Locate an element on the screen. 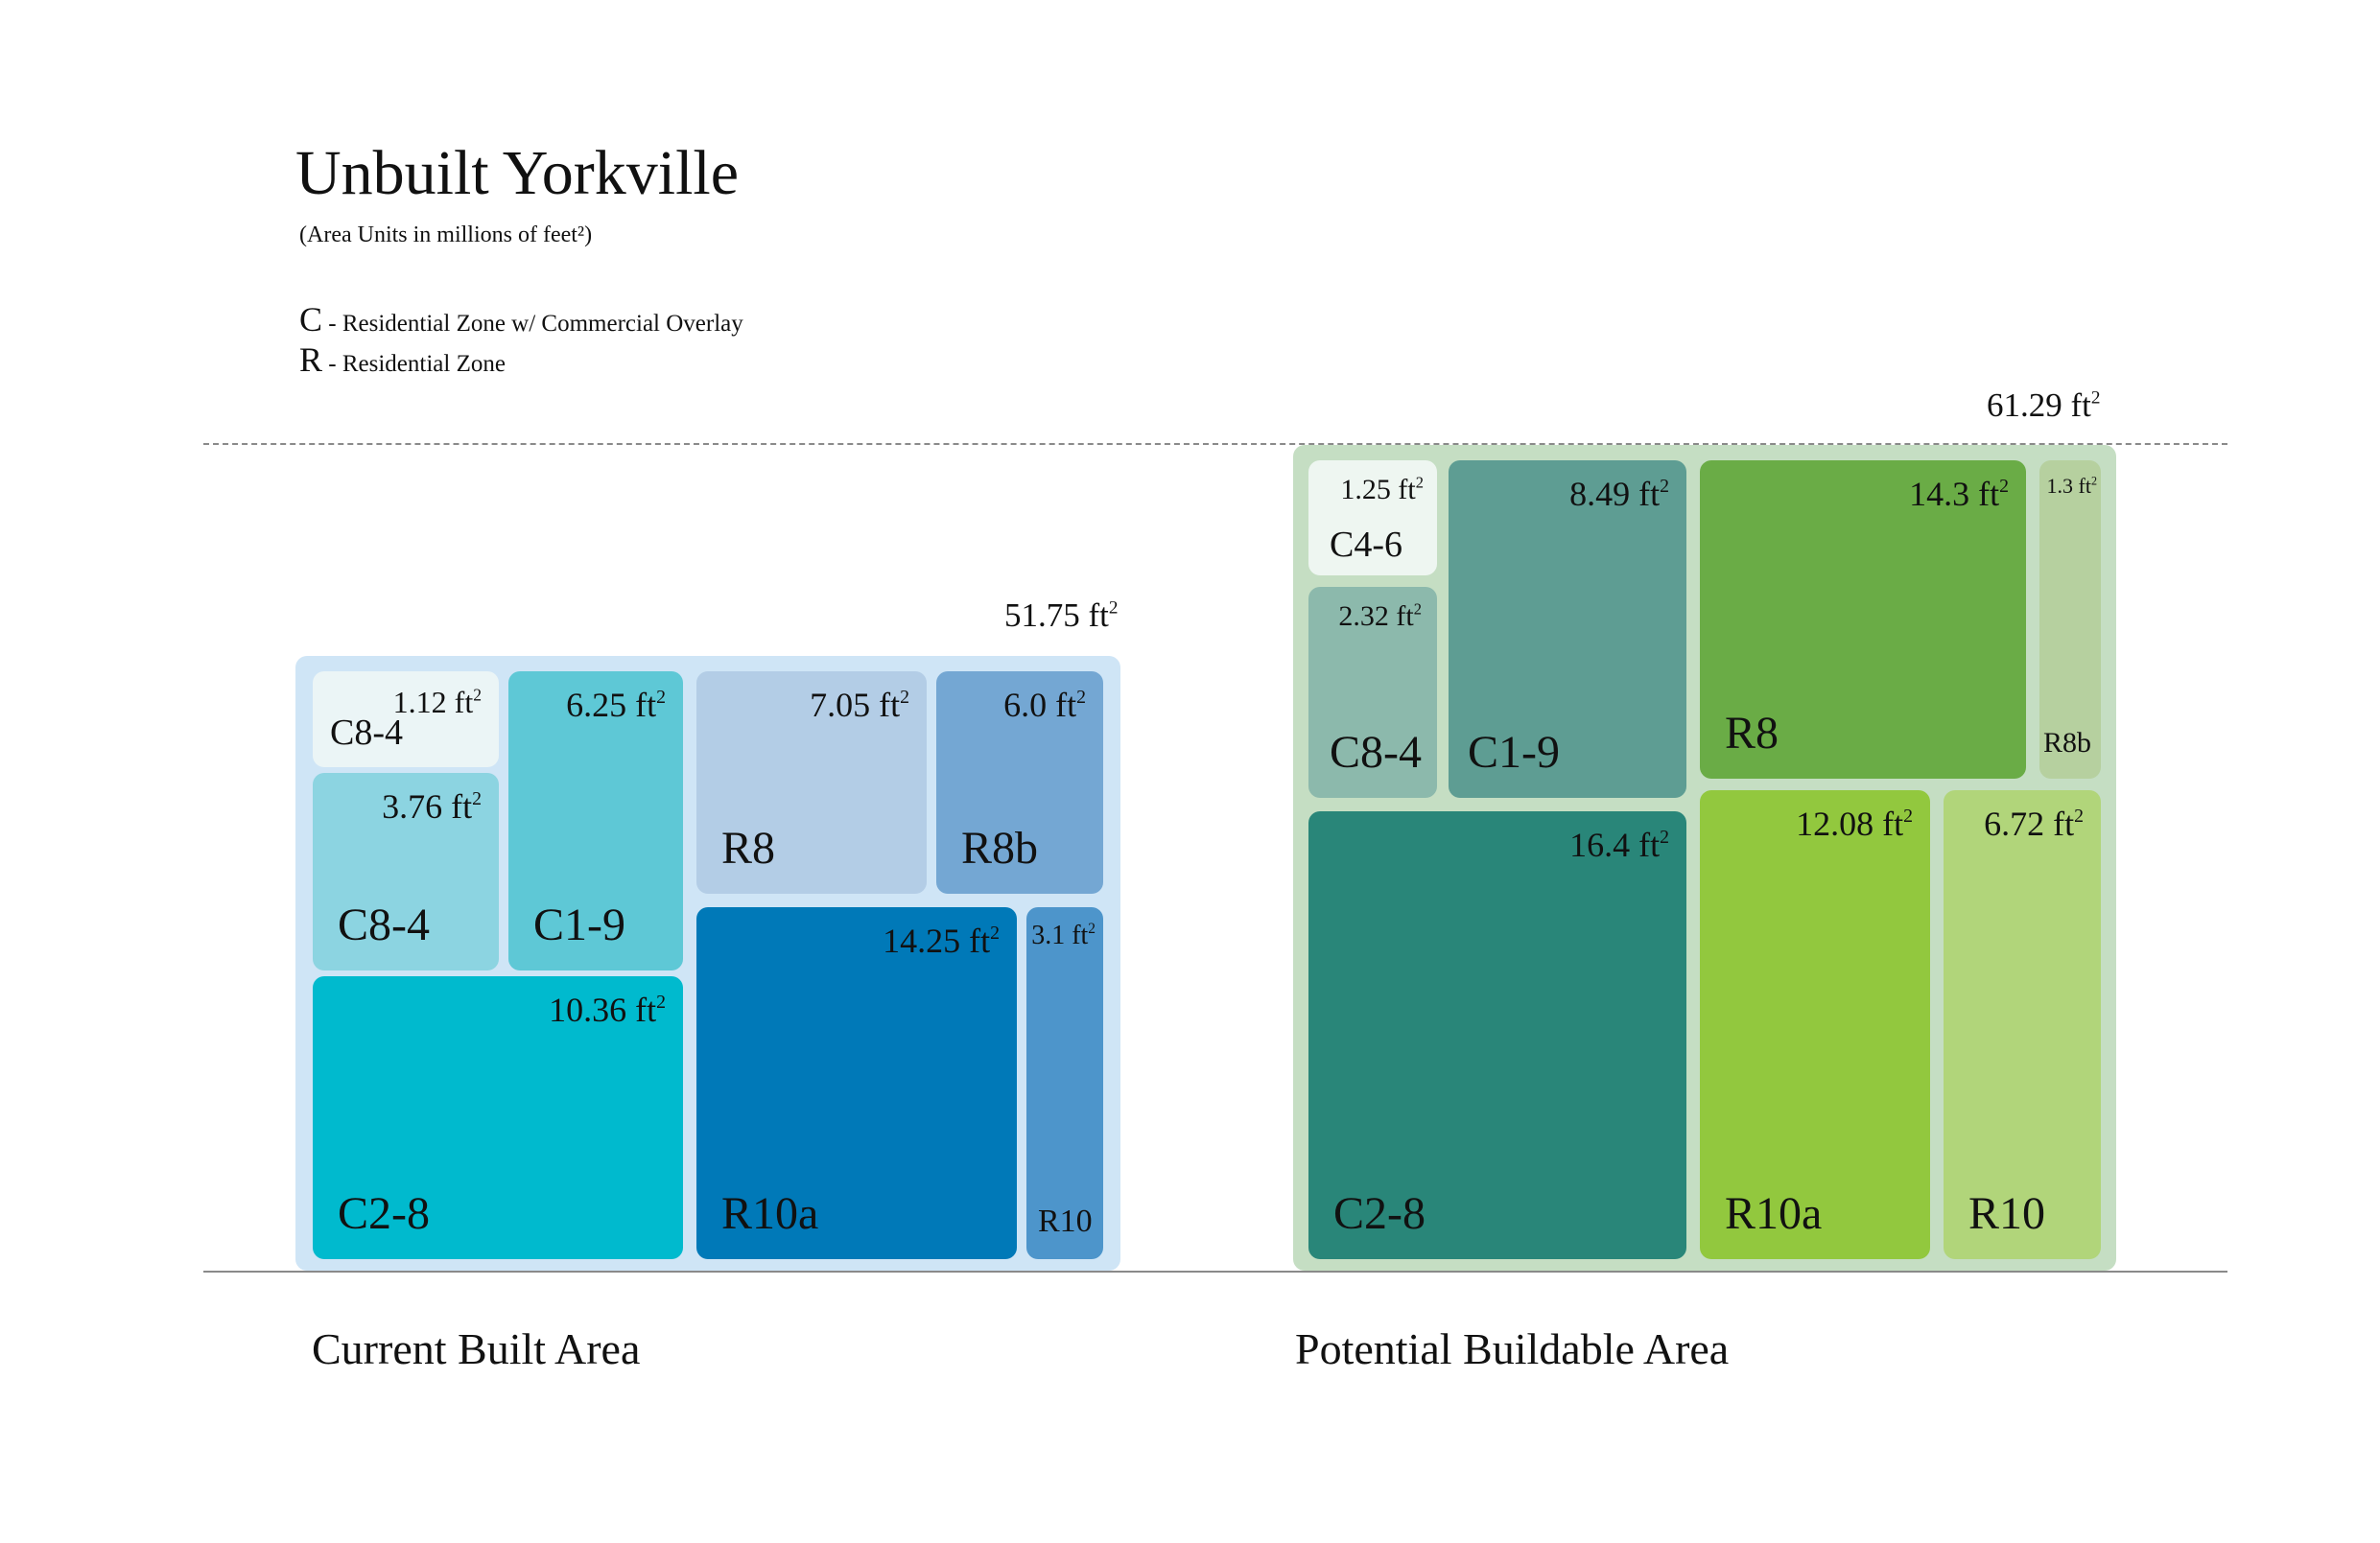  potential-buildable-tile-r8b-5-value-unit-exponent: 2 is located at coordinates (2094, 481).